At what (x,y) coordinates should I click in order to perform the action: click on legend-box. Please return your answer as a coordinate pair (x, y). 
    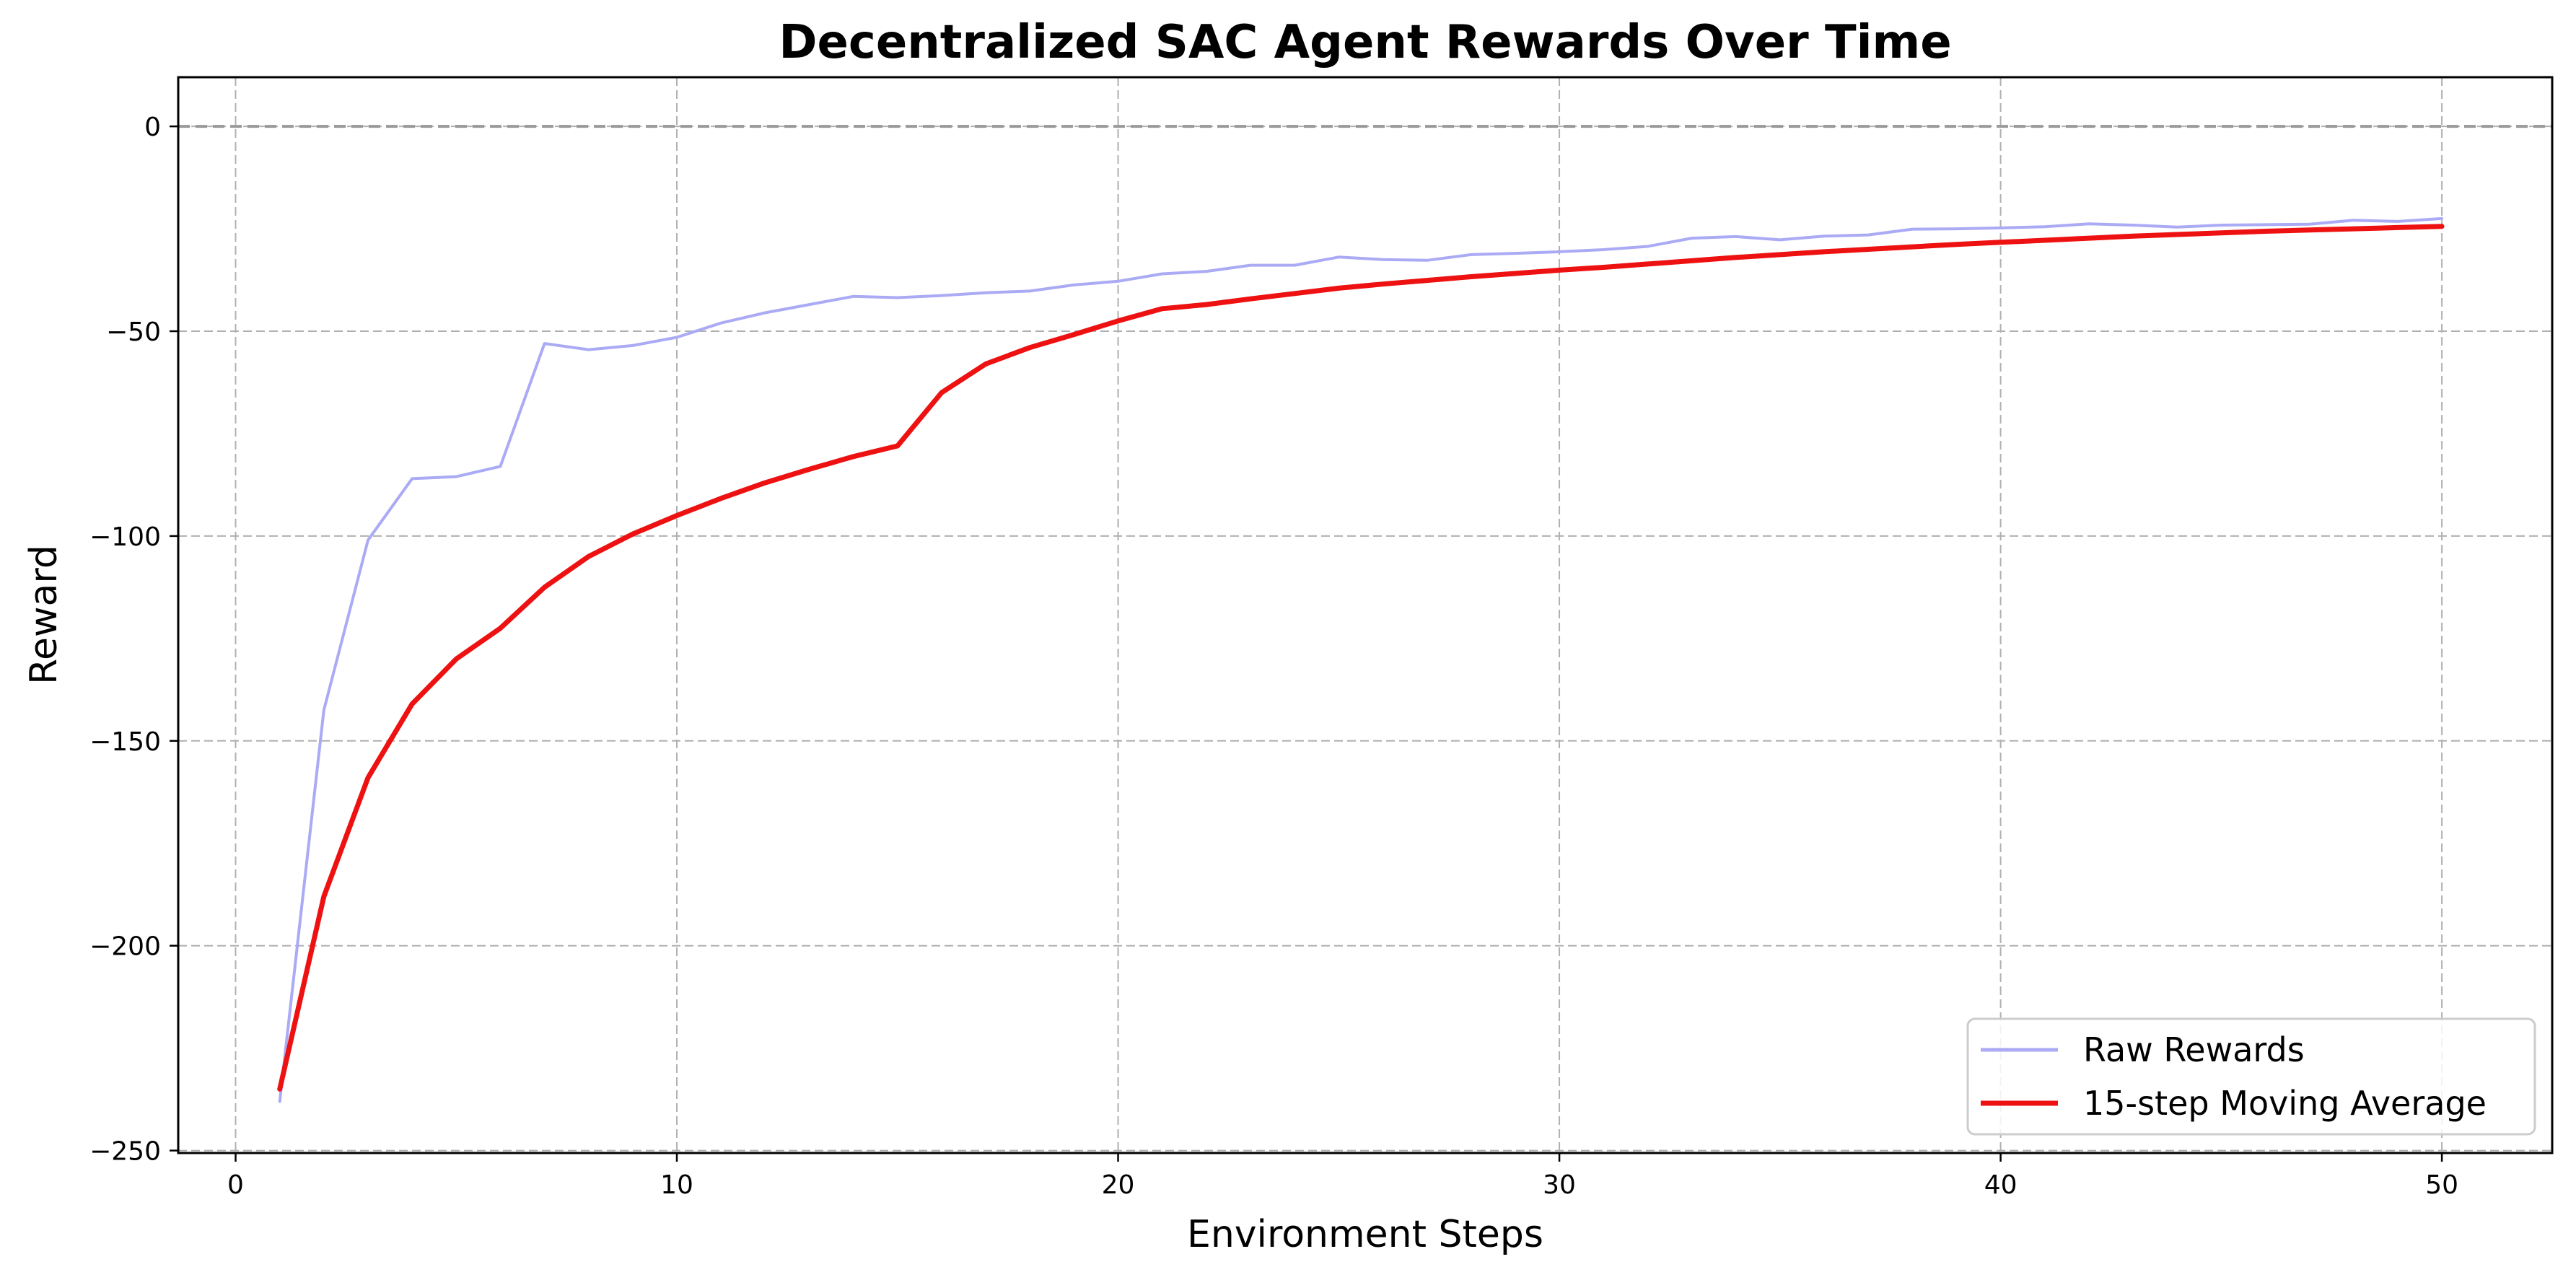
    Looking at the image, I should click on (2251, 1076).